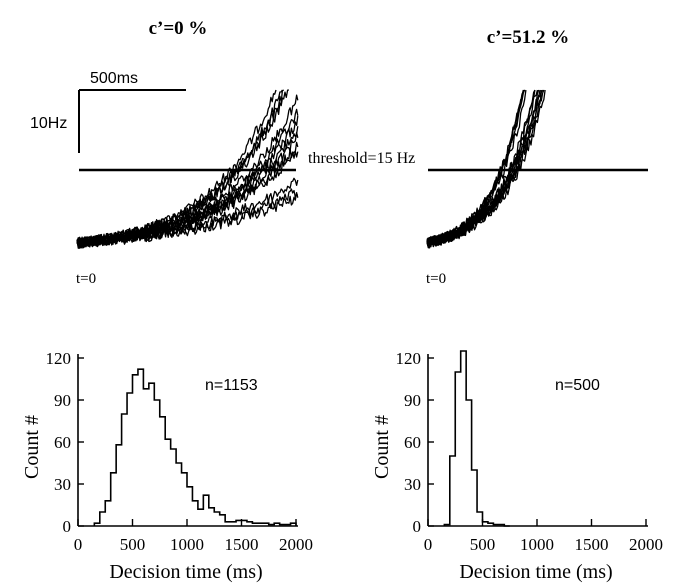  Describe the element at coordinates (178, 28) in the screenshot. I see `panel-title-left: c’=0 %` at that location.